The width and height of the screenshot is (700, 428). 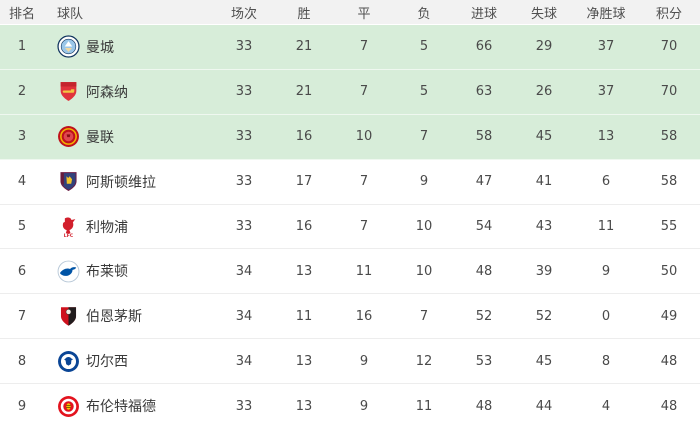 I want to click on header-points: 积分, so click(x=668, y=14).